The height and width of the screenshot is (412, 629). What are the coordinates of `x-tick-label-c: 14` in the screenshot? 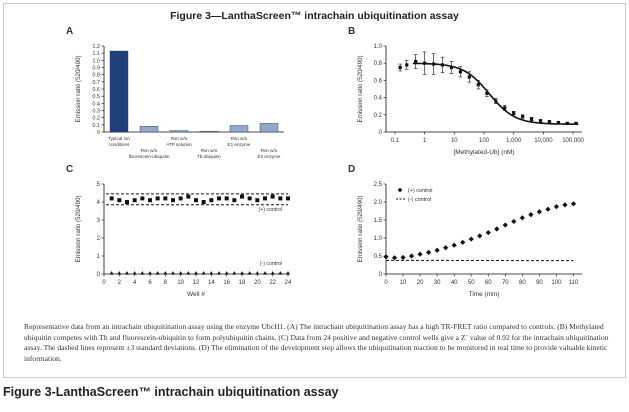 It's located at (211, 283).